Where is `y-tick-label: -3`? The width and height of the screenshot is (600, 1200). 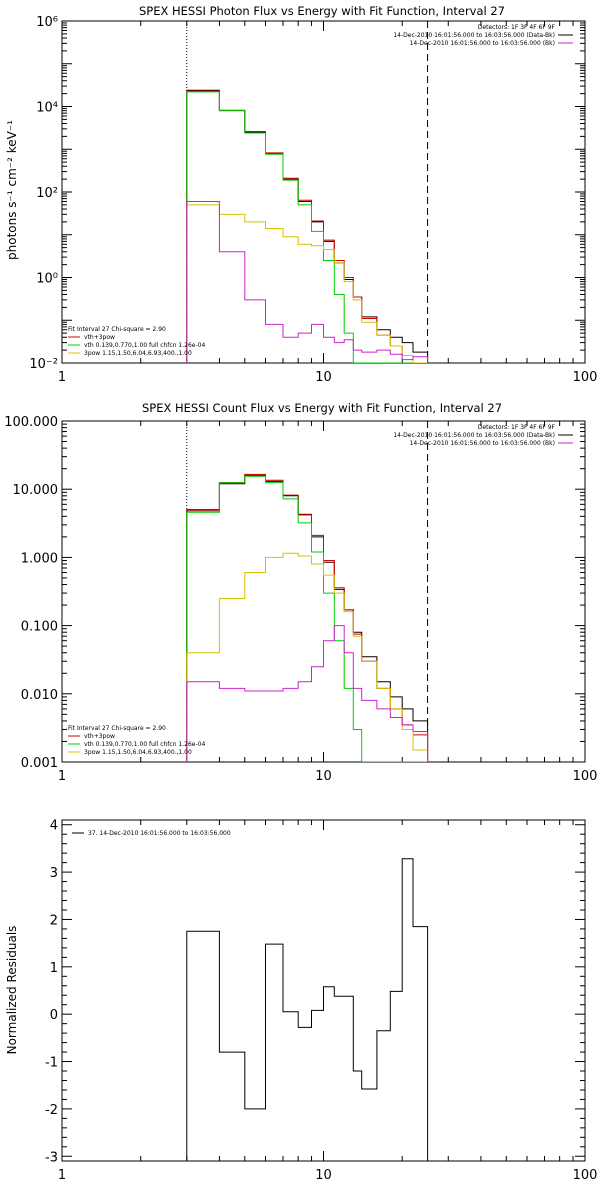
y-tick-label: -3 is located at coordinates (51, 1157).